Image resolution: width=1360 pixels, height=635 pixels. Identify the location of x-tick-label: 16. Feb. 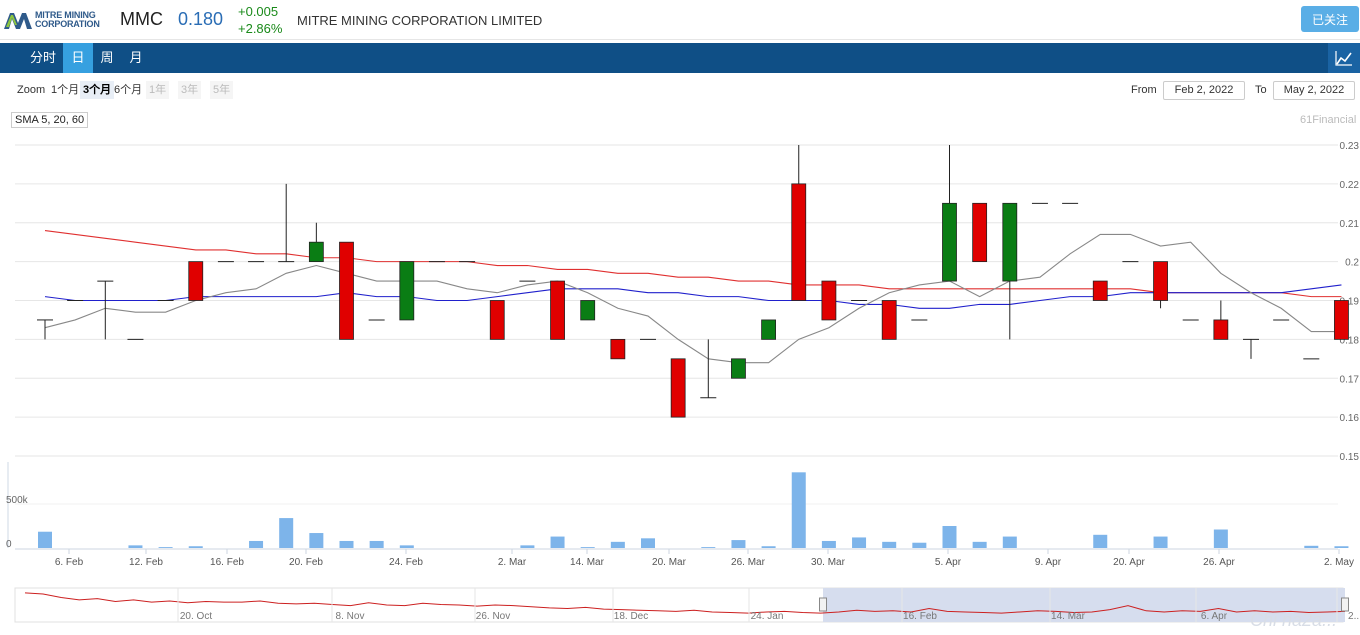
(227, 562).